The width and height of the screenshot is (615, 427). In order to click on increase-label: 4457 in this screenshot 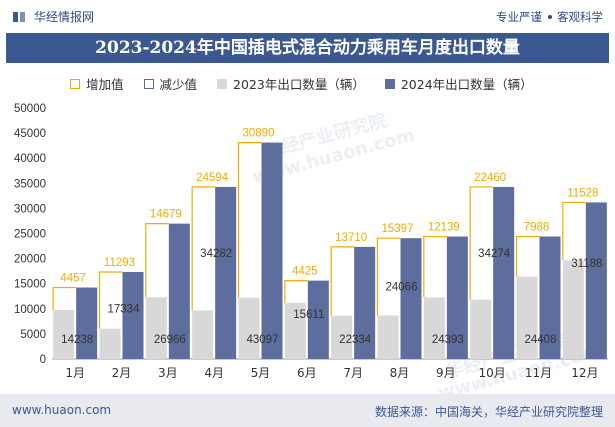, I will do `click(73, 279)`.